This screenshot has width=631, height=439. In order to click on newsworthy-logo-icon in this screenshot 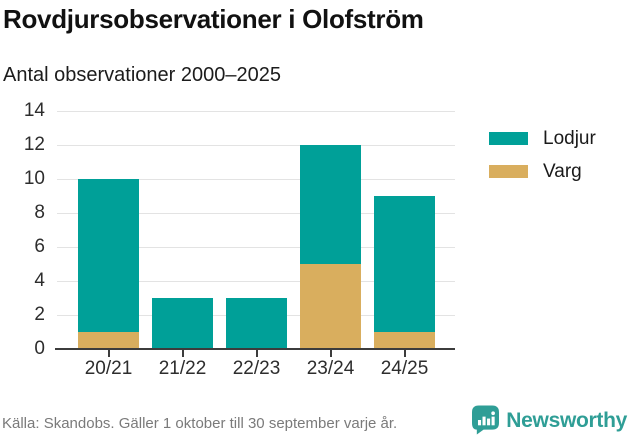, I will do `click(486, 420)`.